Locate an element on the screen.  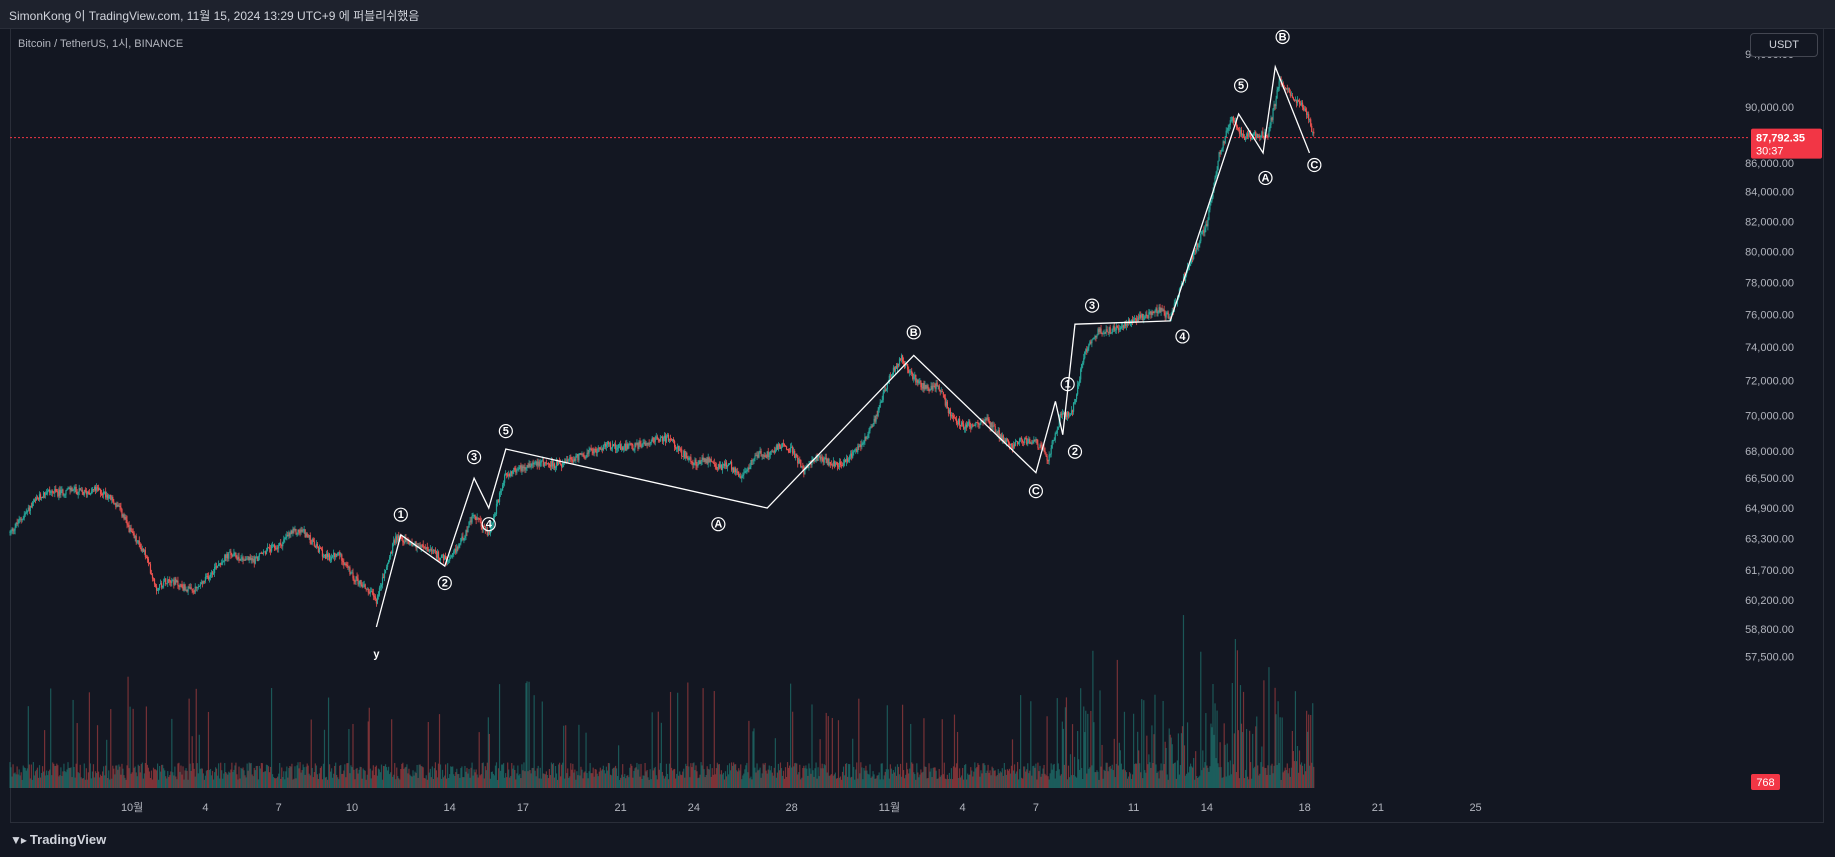
tradingview-brand: ▼▸ TradingView is located at coordinates (58, 839).